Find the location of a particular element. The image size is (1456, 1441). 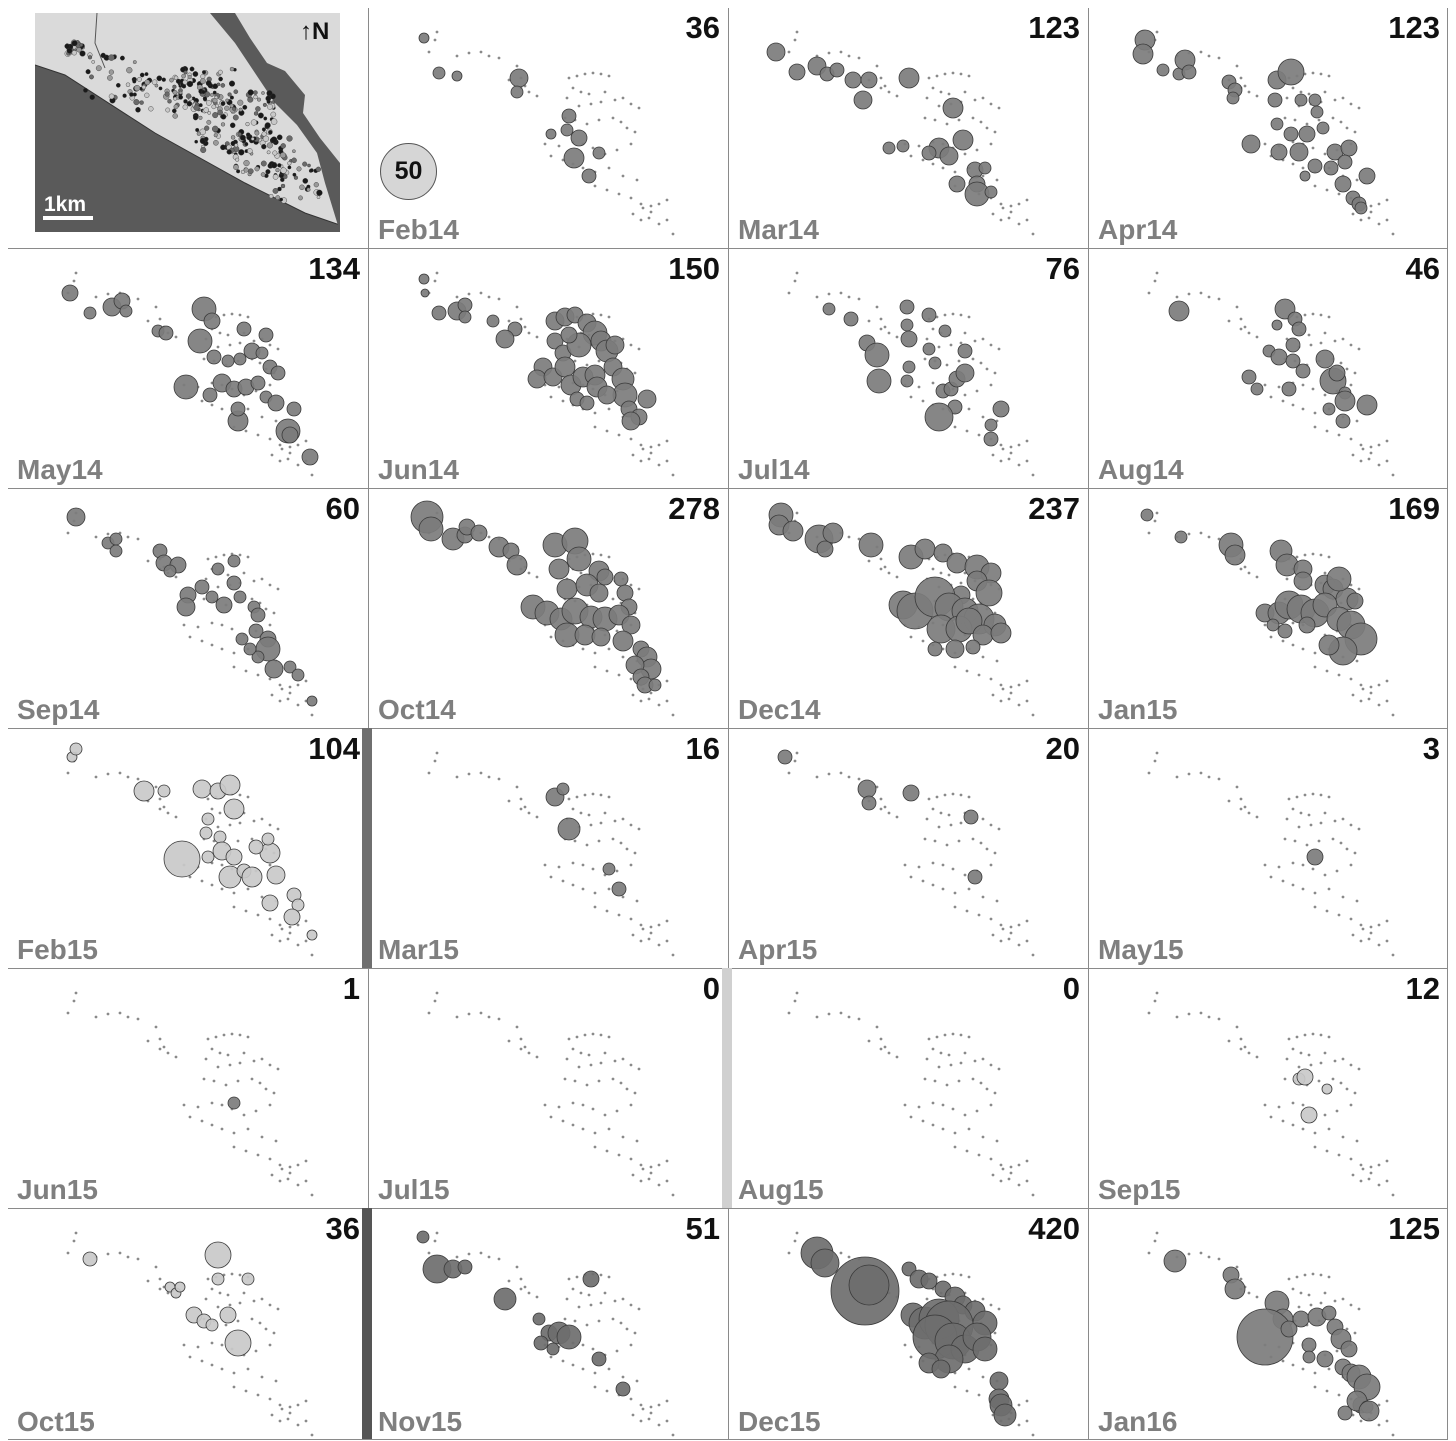

panel-count: 104 is located at coordinates (334, 749).